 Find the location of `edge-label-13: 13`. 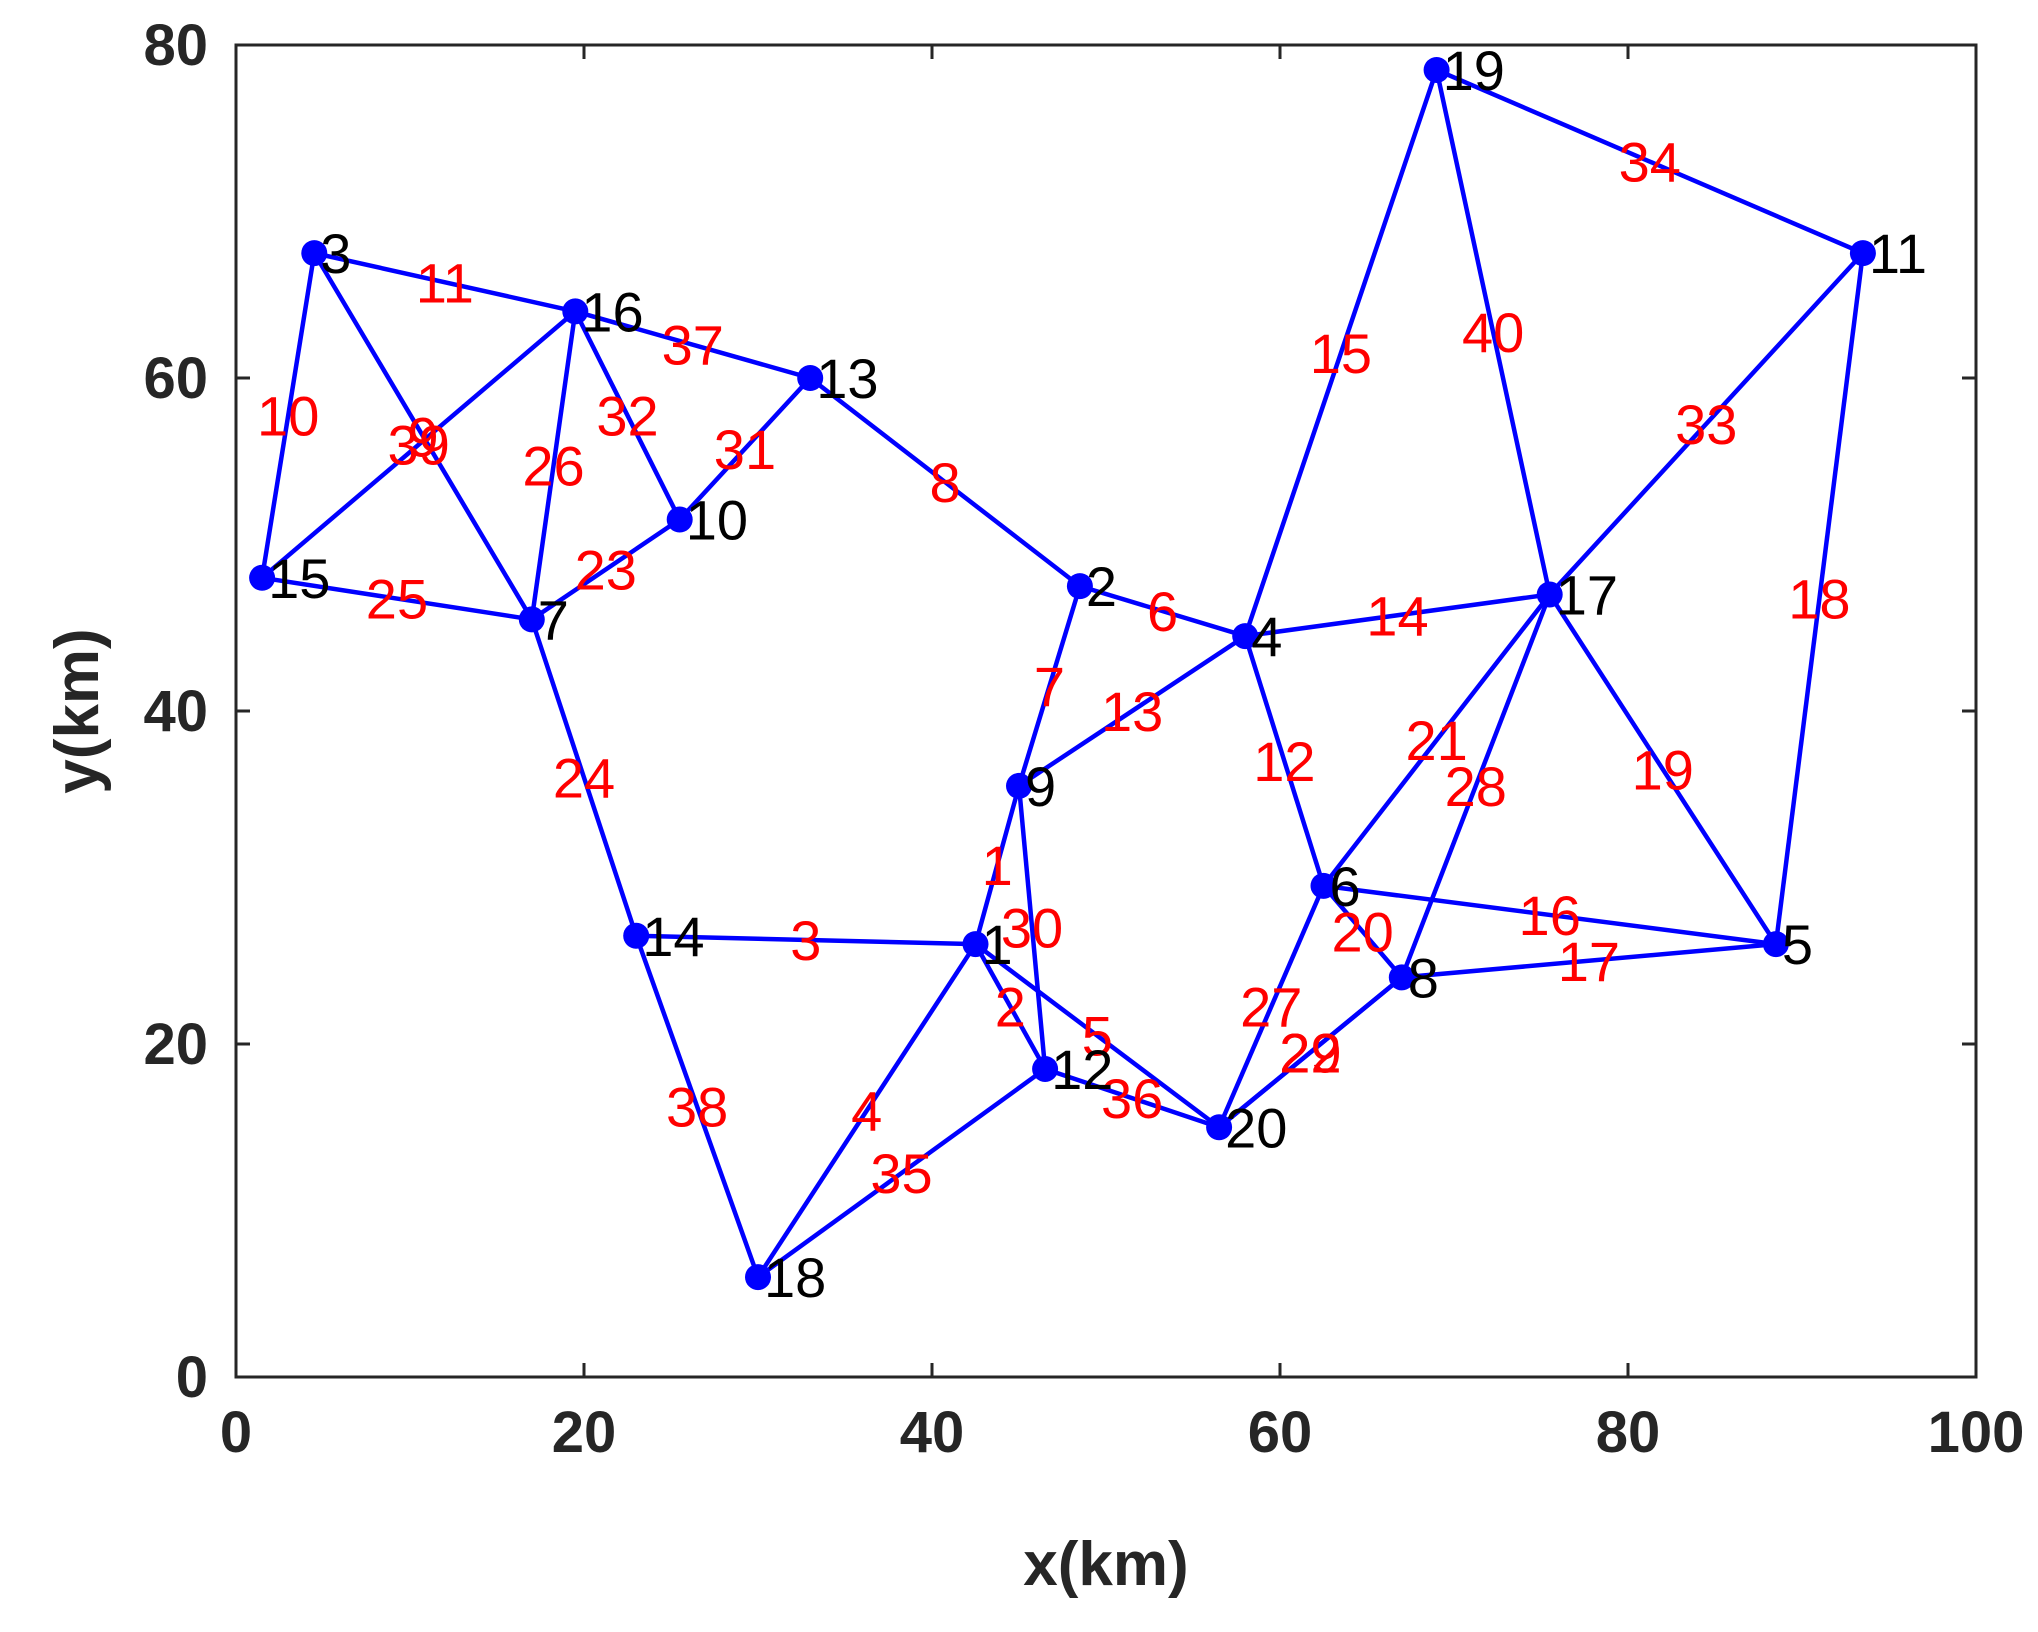

edge-label-13: 13 is located at coordinates (1132, 711).